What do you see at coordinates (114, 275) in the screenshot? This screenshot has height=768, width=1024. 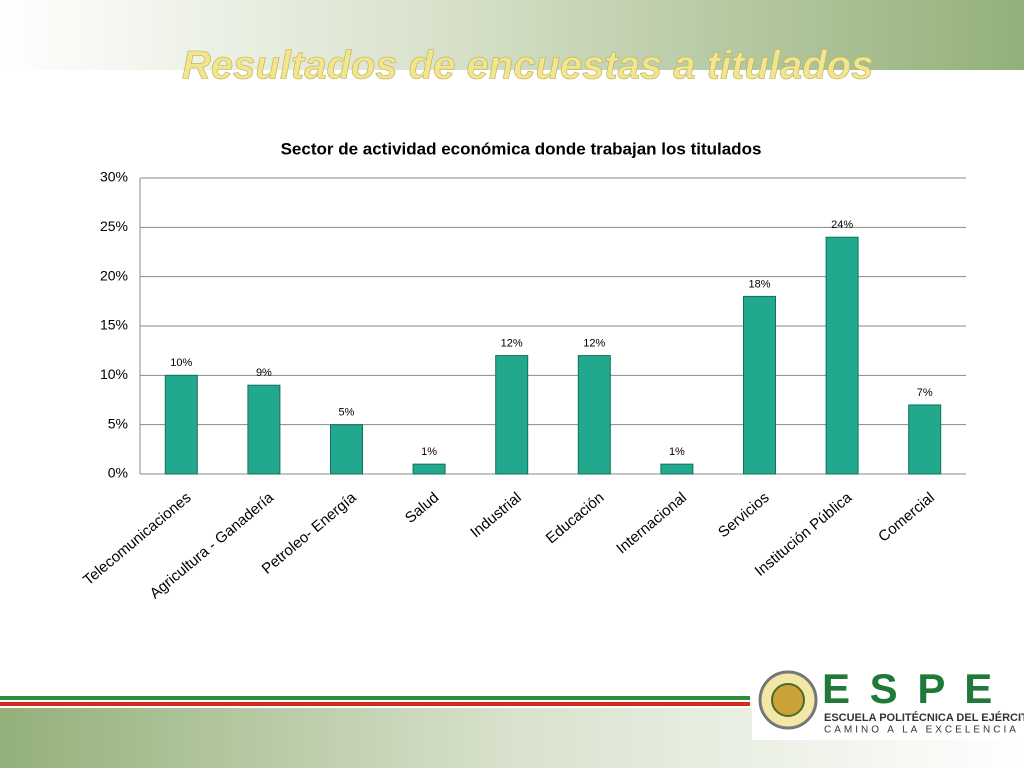 I see `y-tick-label: 20%` at bounding box center [114, 275].